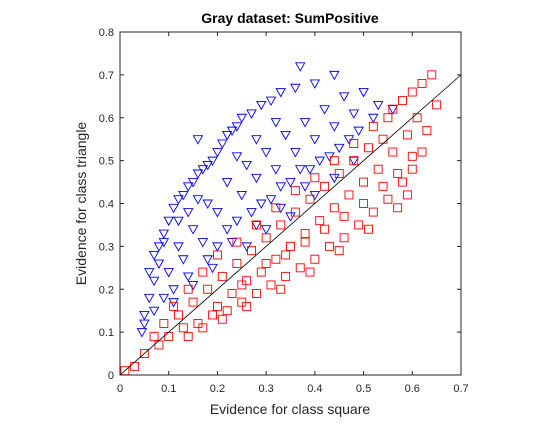  I want to click on y-tick-label: 0.5, so click(106, 162).